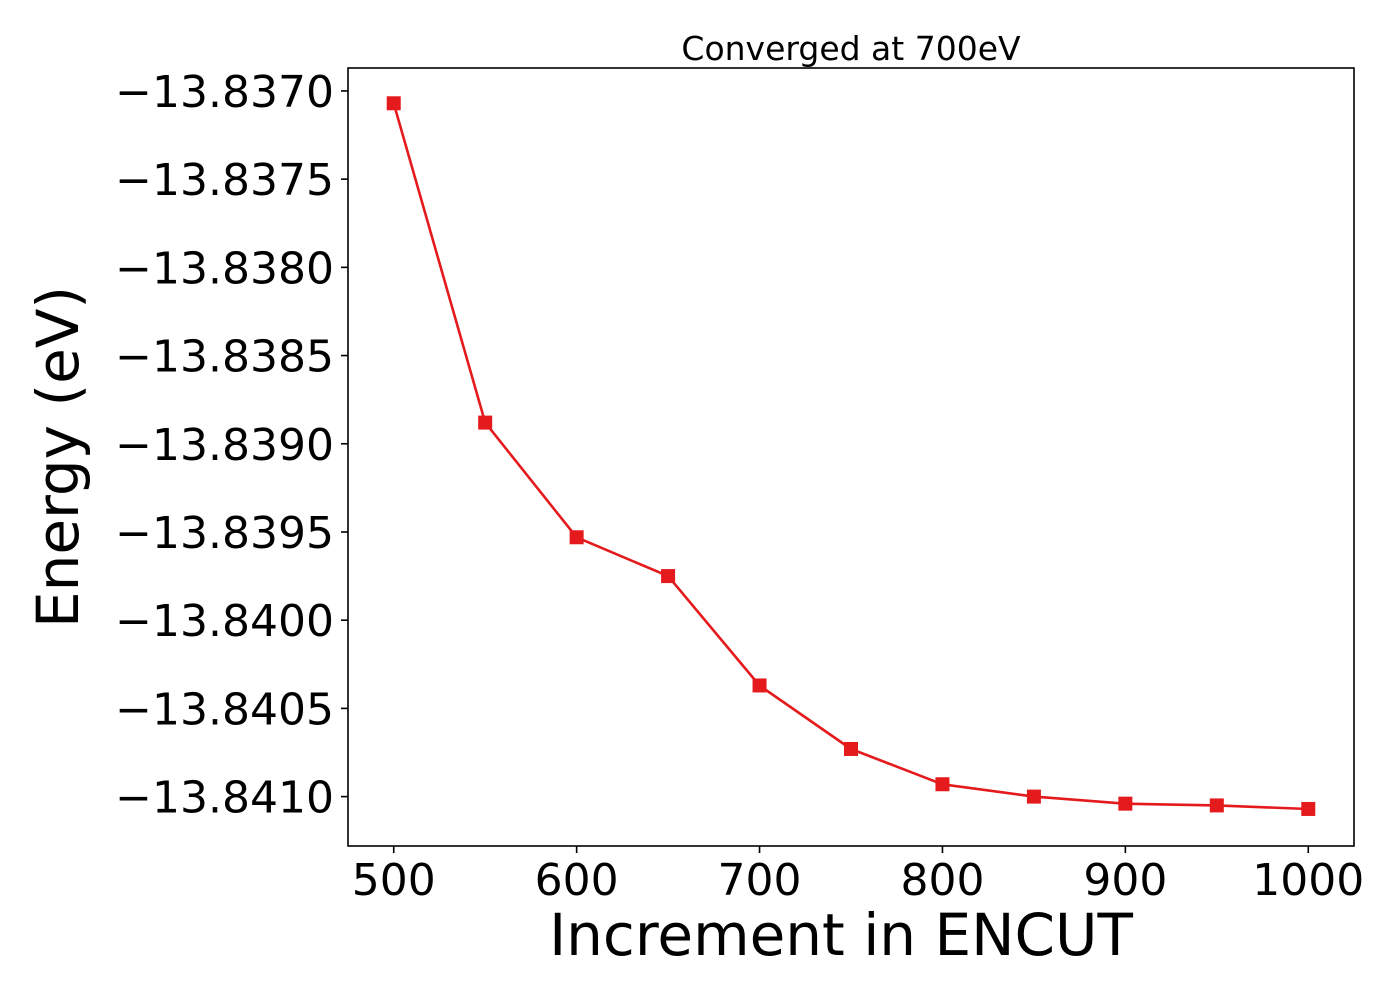  I want to click on y-tick-label: −13.8380, so click(224, 268).